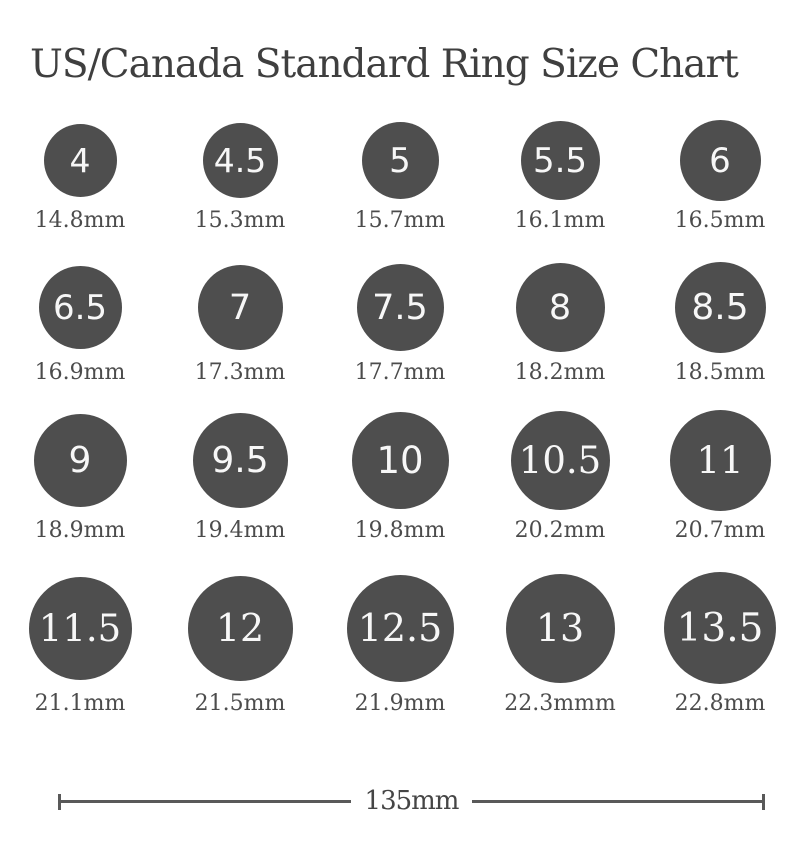 This screenshot has width=800, height=857. I want to click on ring-circle: 7, so click(240, 307).